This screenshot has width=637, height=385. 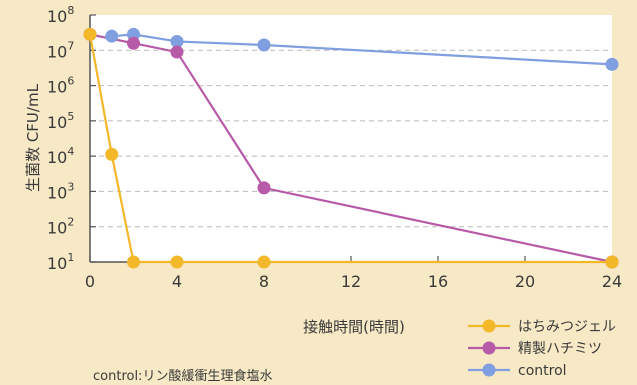 I want to click on y-tick-label: 10², so click(x=60, y=227).